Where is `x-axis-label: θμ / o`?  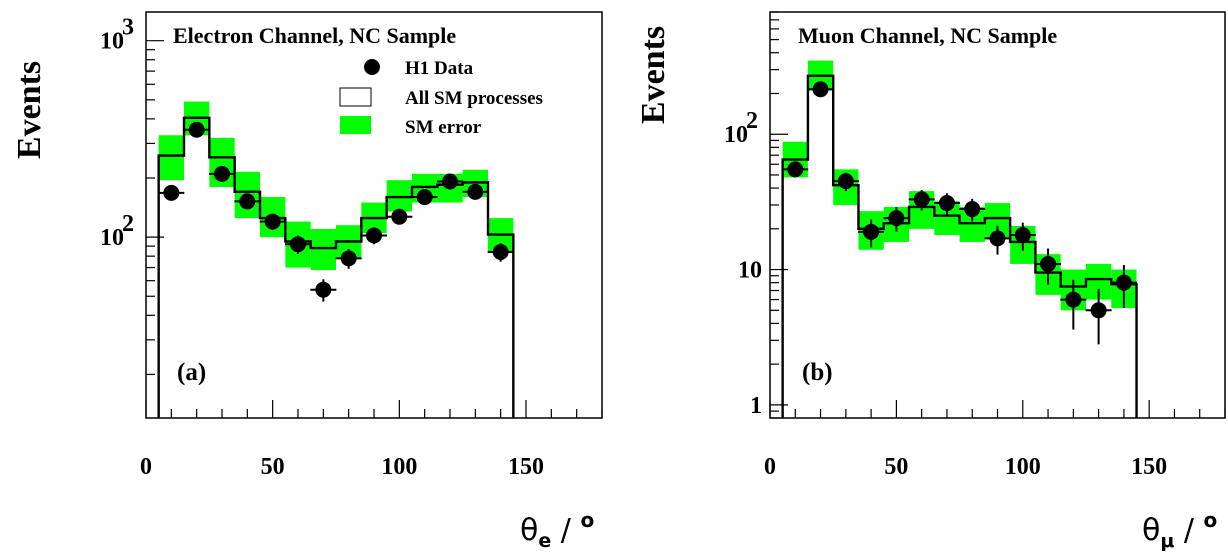
x-axis-label: θμ / o is located at coordinates (1179, 530).